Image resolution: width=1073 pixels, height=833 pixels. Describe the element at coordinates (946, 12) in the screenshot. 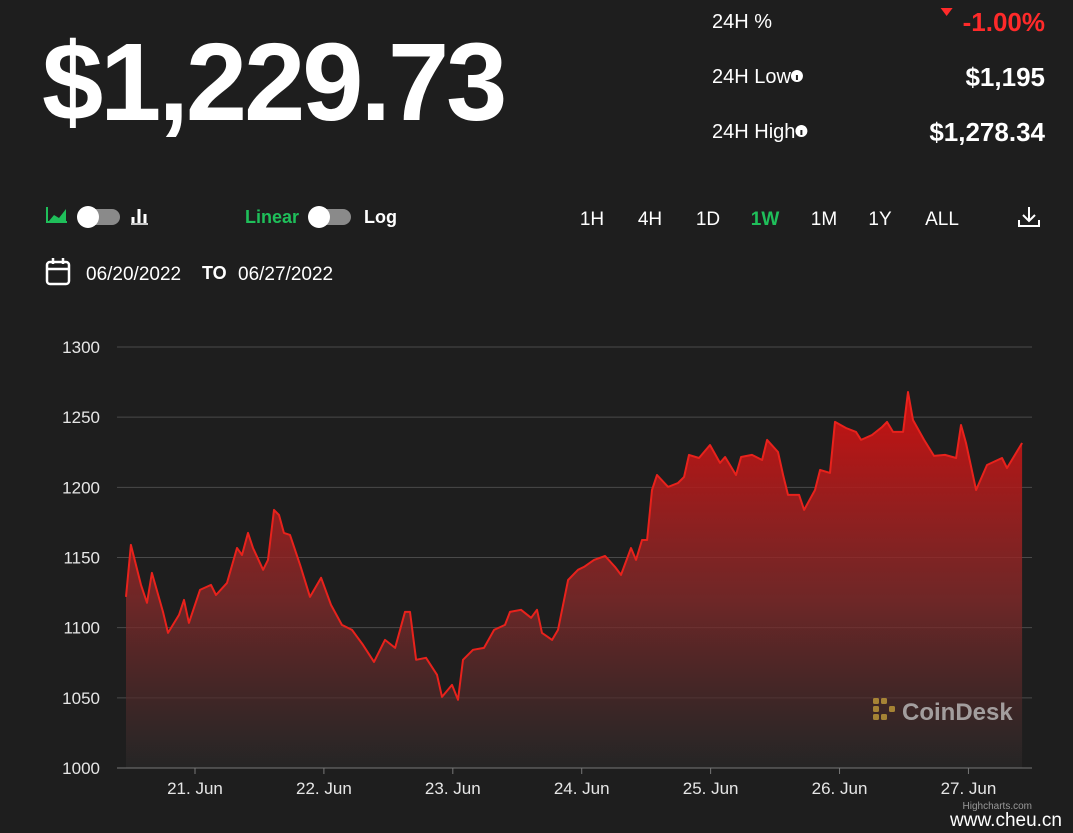

I see `down-arrow` at that location.